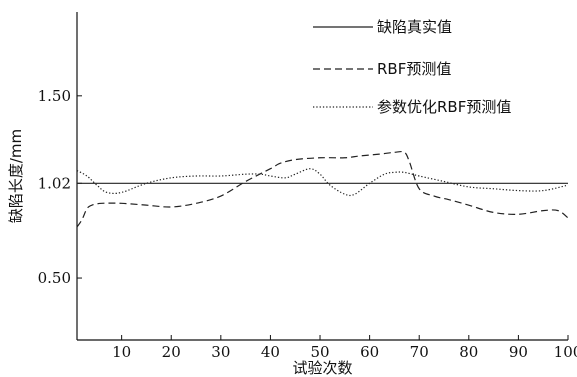 This screenshot has width=577, height=377. What do you see at coordinates (171, 352) in the screenshot?
I see `x-tick-label: 20` at bounding box center [171, 352].